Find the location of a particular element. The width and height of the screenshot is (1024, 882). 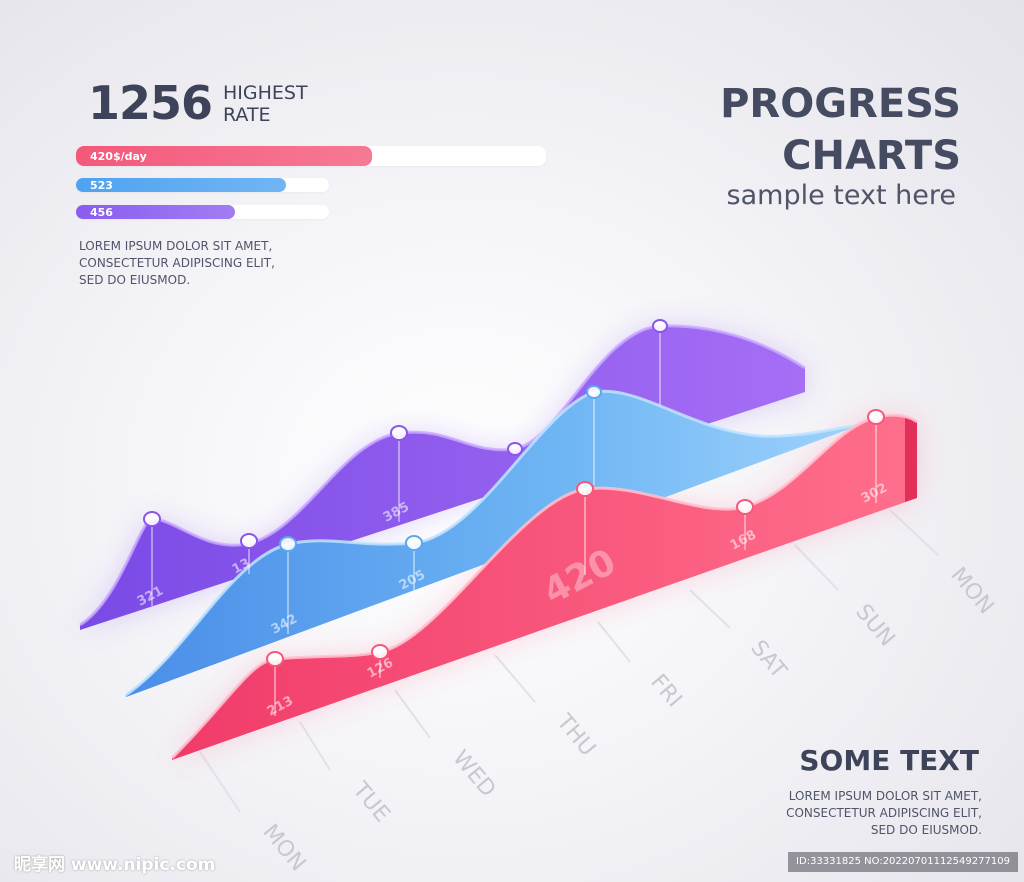

day-label: SUN is located at coordinates (874, 626).